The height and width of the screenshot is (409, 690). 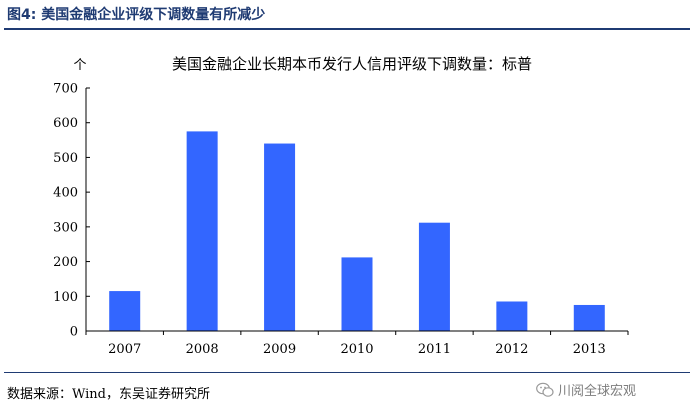 I want to click on y-tick-label: 100, so click(x=65, y=297).